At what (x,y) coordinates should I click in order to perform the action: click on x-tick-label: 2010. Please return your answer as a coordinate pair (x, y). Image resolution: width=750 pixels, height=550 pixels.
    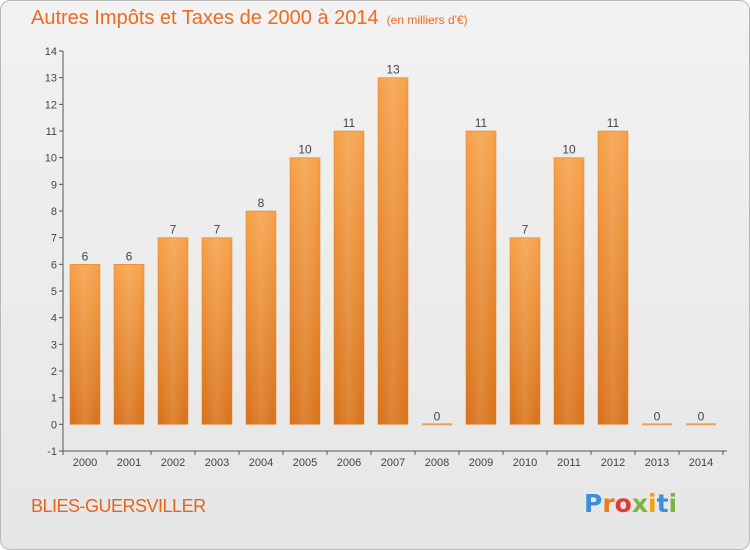
    Looking at the image, I should click on (525, 463).